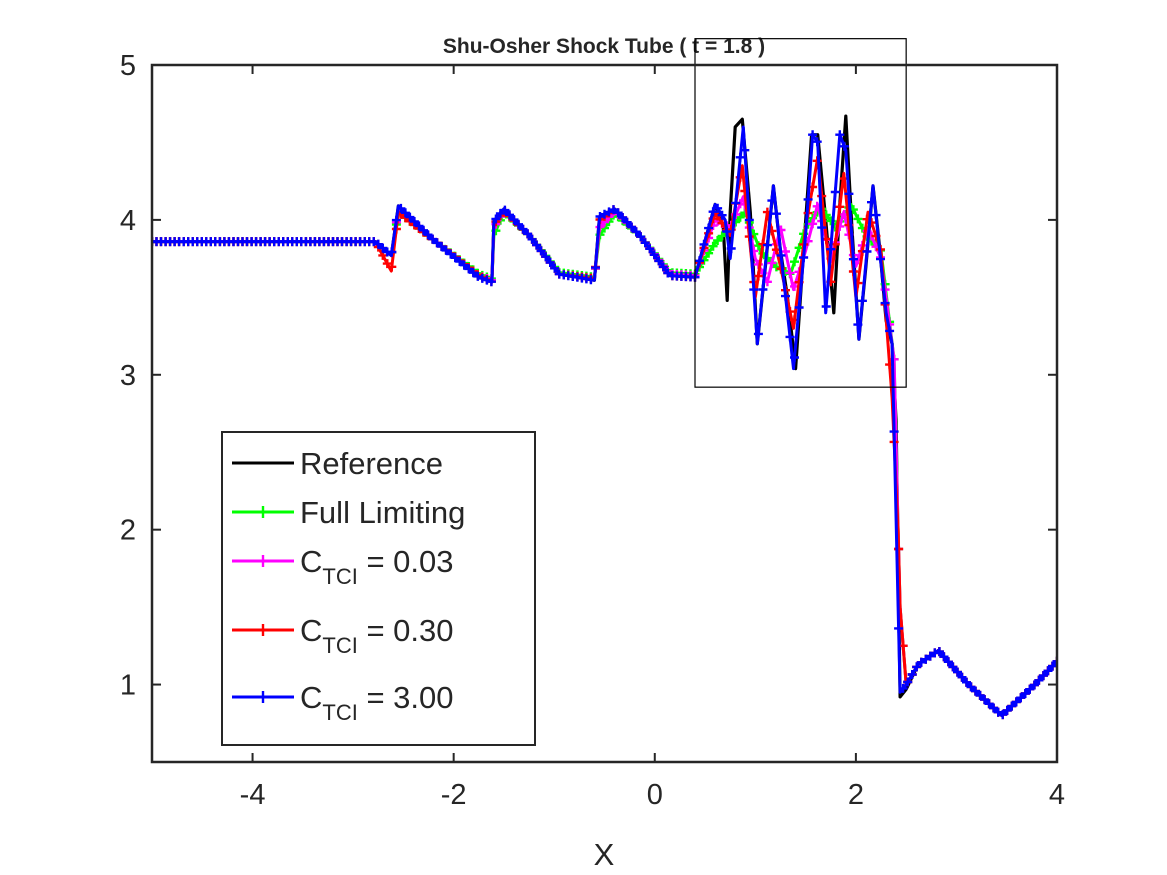 Image resolution: width=1167 pixels, height=875 pixels. What do you see at coordinates (377, 702) in the screenshot?
I see `legend-label: CTCI = 3.00` at bounding box center [377, 702].